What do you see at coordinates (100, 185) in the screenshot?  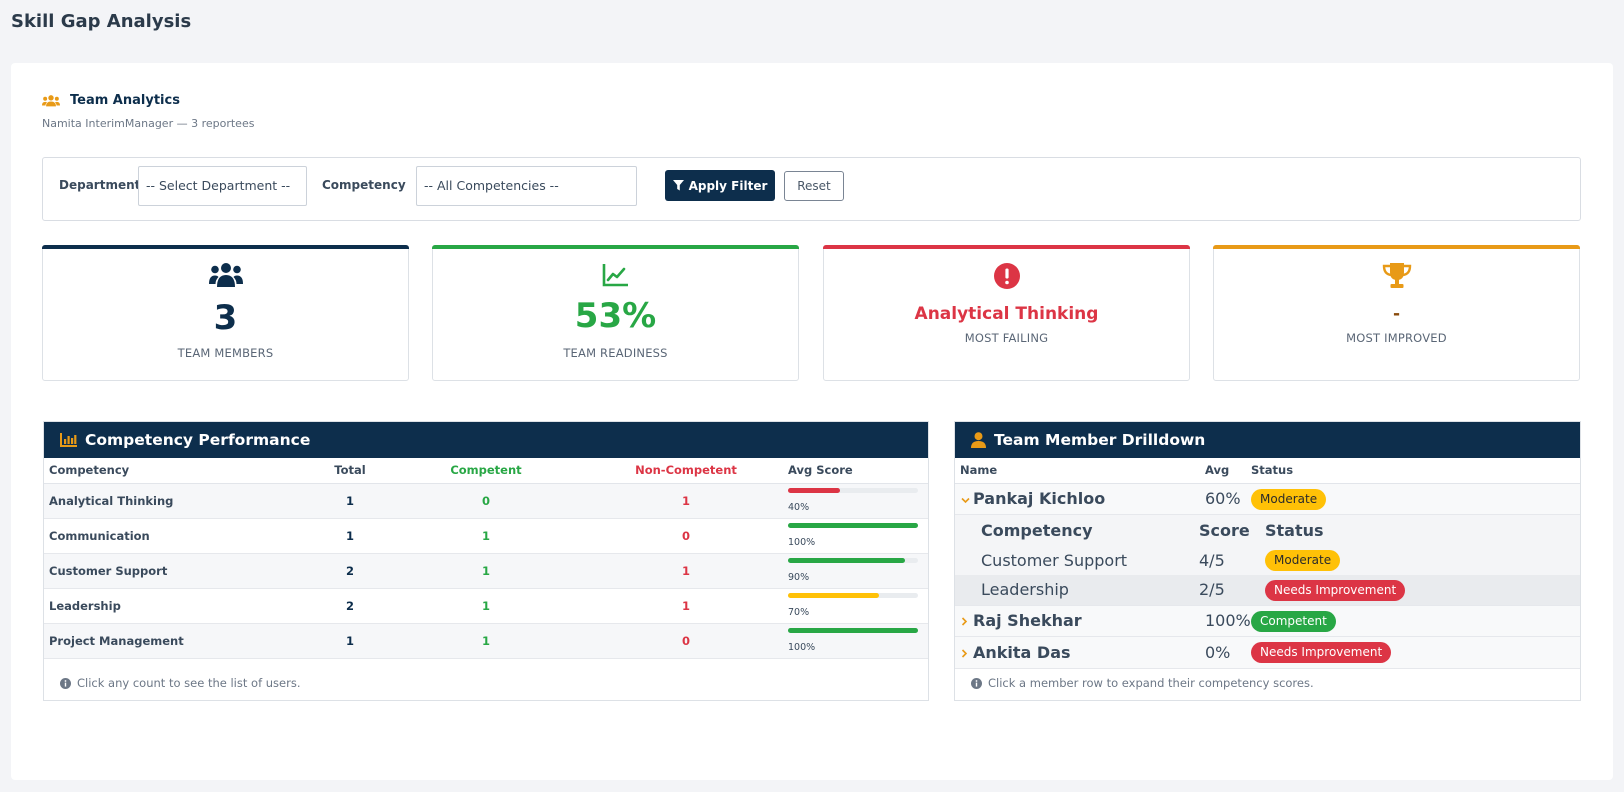 I see `department-label: Department` at bounding box center [100, 185].